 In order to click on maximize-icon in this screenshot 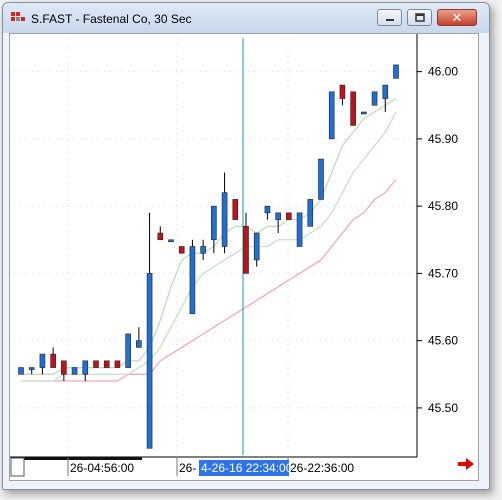, I will do `click(419, 17)`.